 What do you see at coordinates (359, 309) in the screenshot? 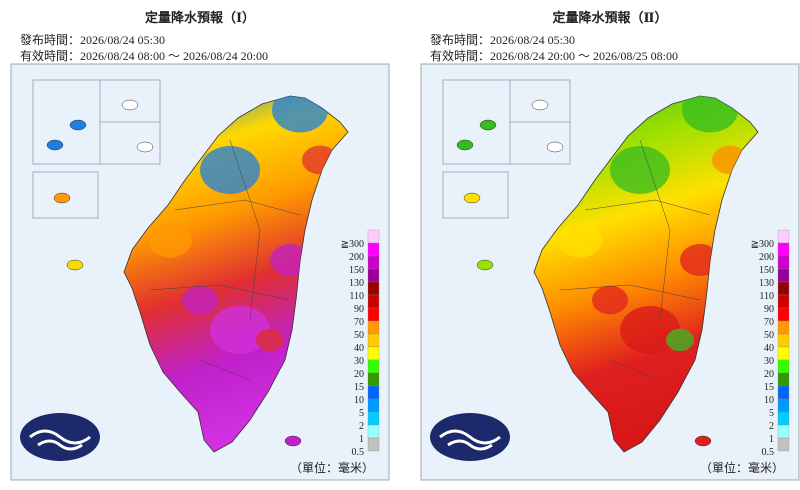
I see `legend-label: 90` at bounding box center [359, 309].